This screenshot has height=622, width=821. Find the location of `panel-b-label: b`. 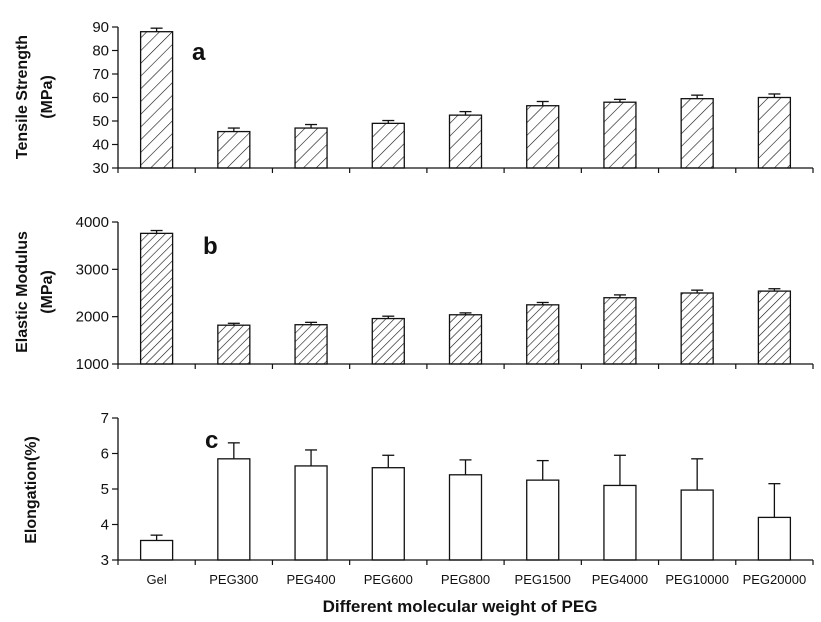

panel-b-label: b is located at coordinates (210, 246).